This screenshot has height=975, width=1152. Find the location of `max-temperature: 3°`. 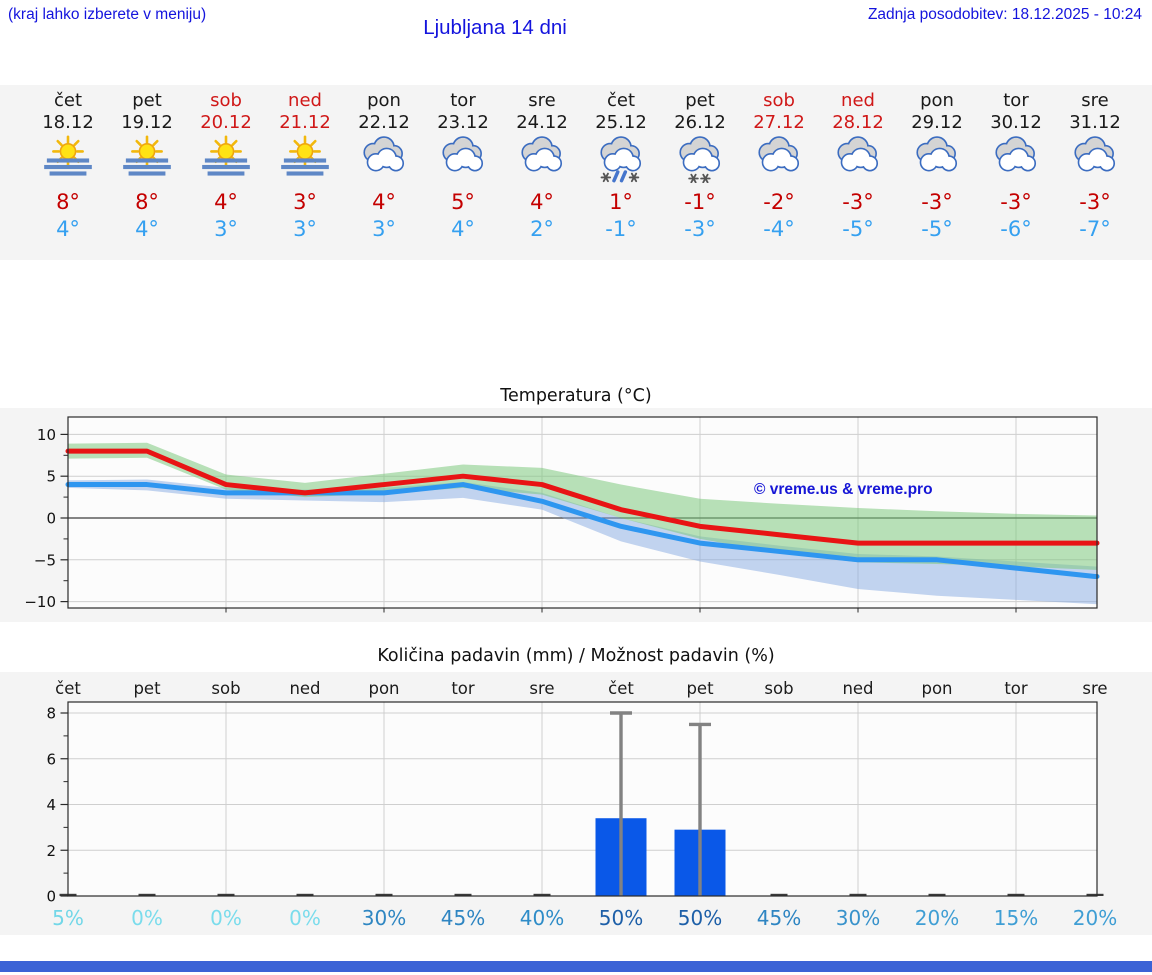

max-temperature: 3° is located at coordinates (305, 202).